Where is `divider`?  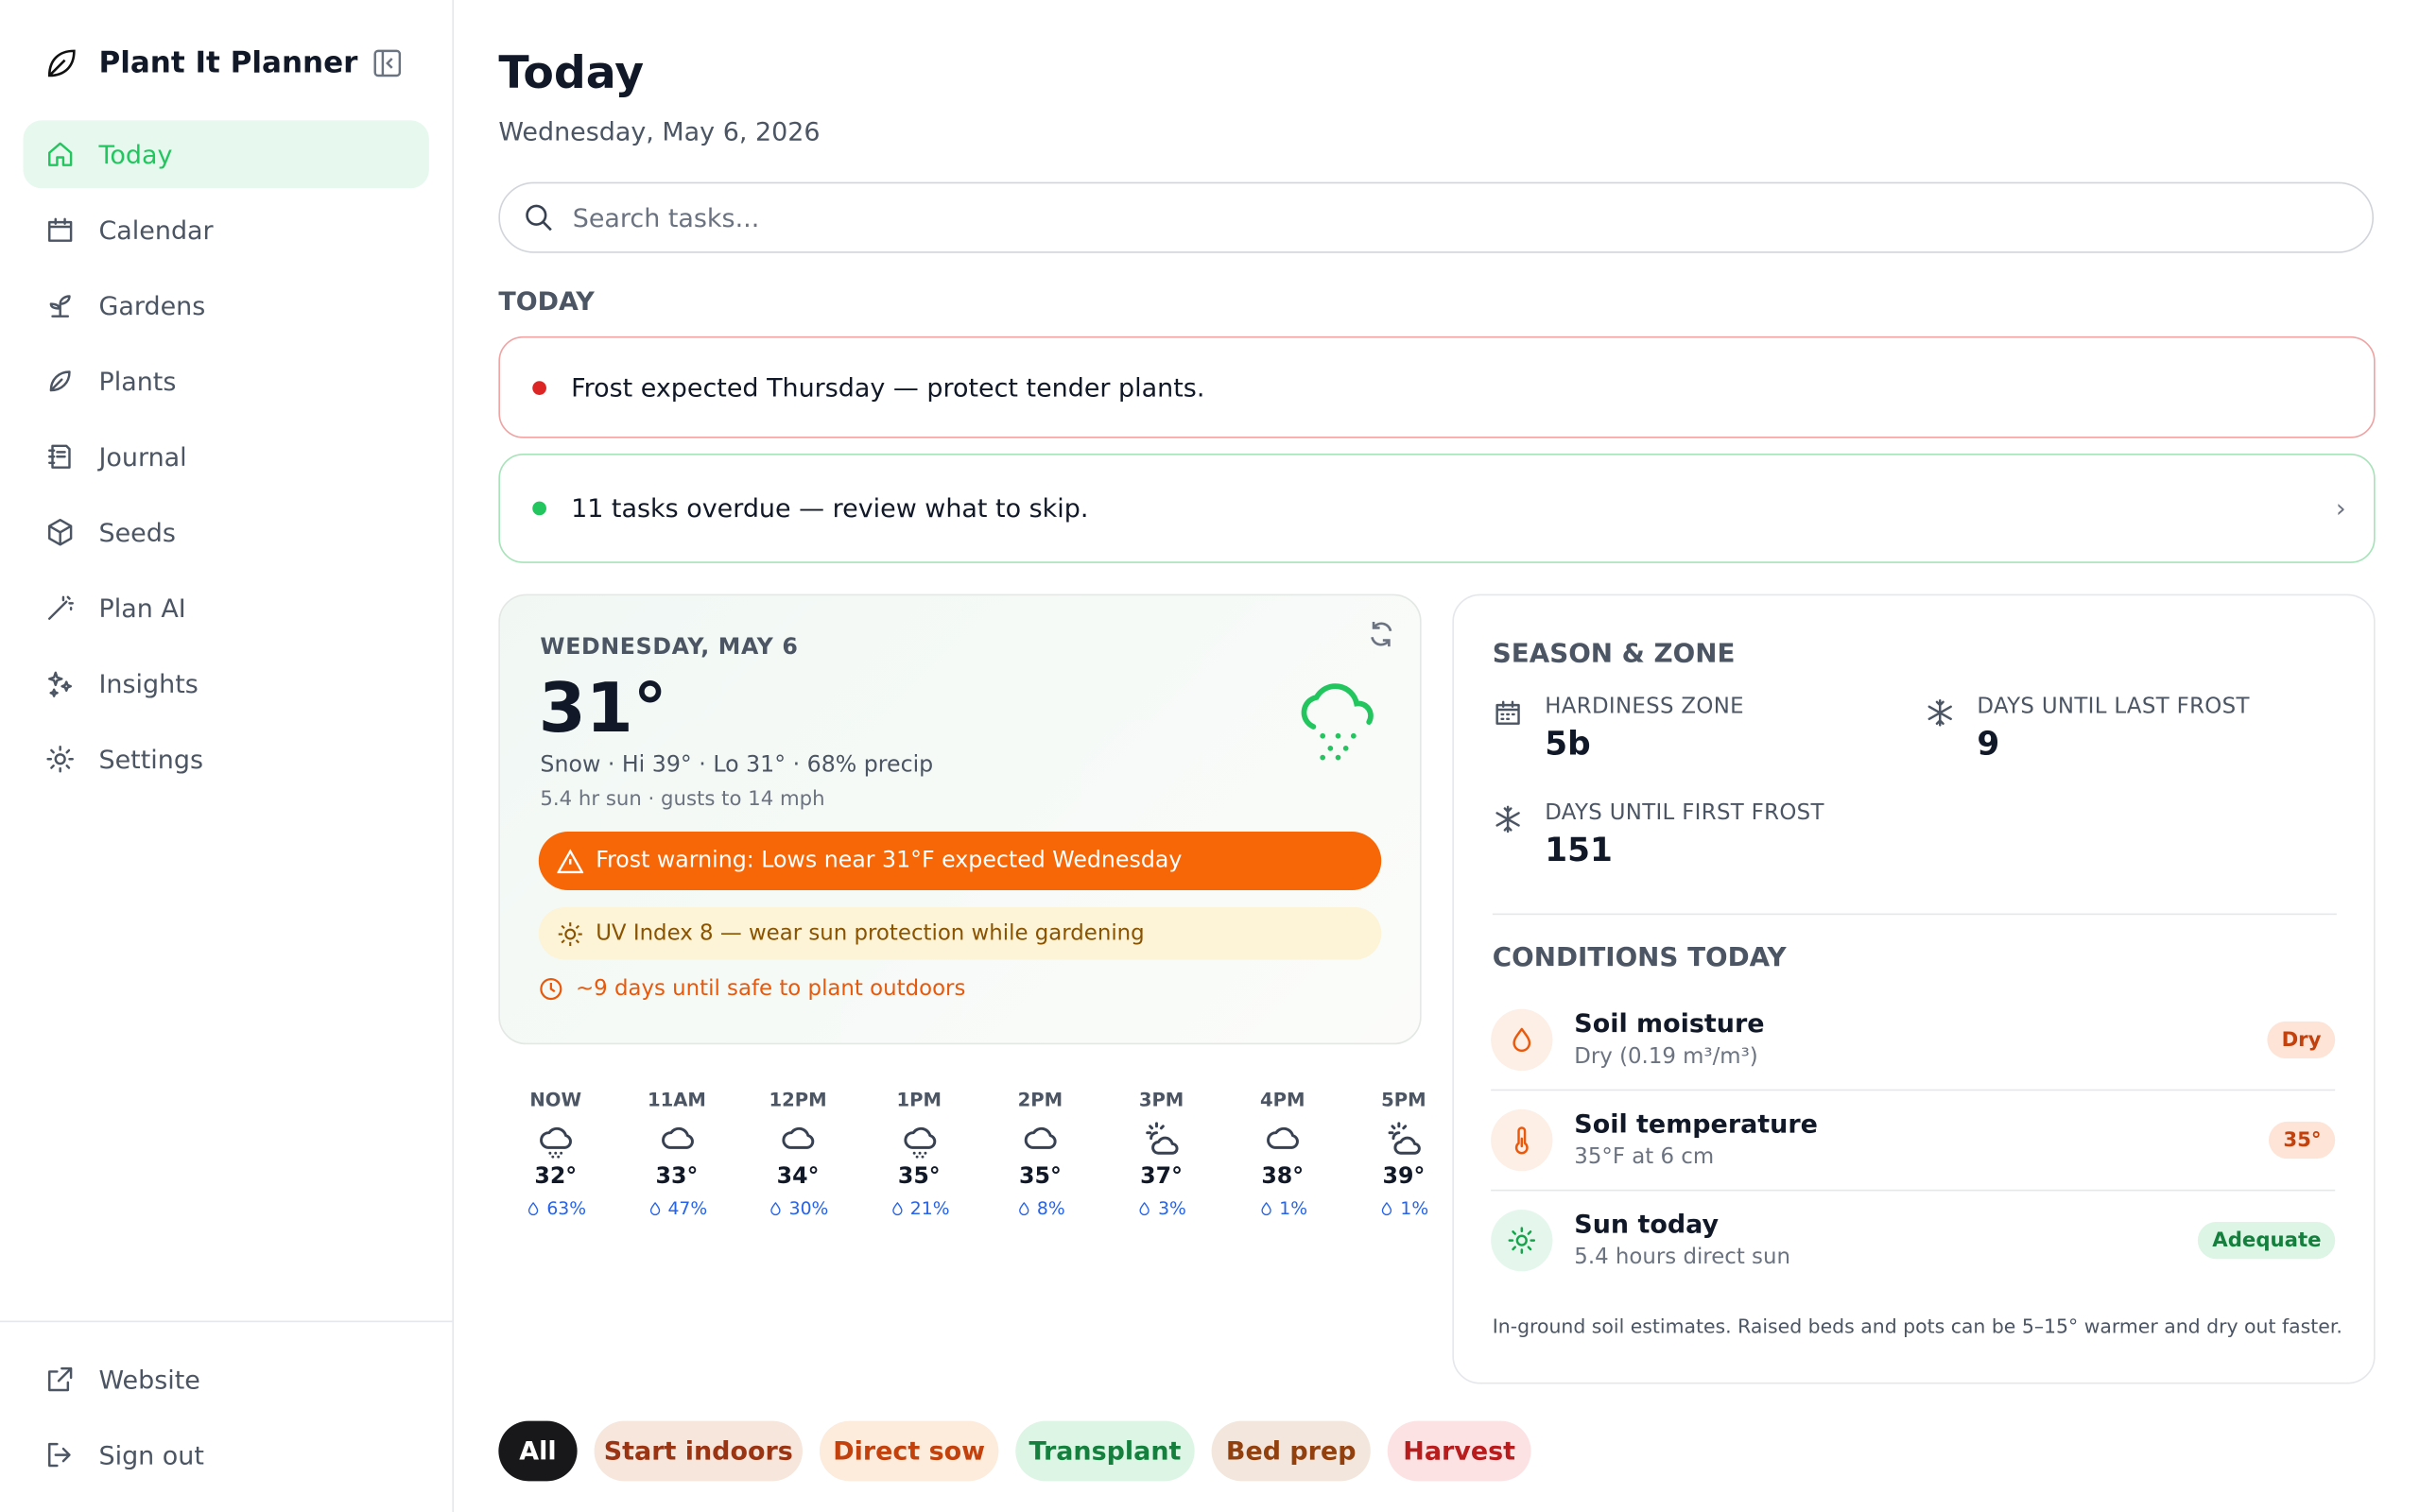
divider is located at coordinates (1914, 914).